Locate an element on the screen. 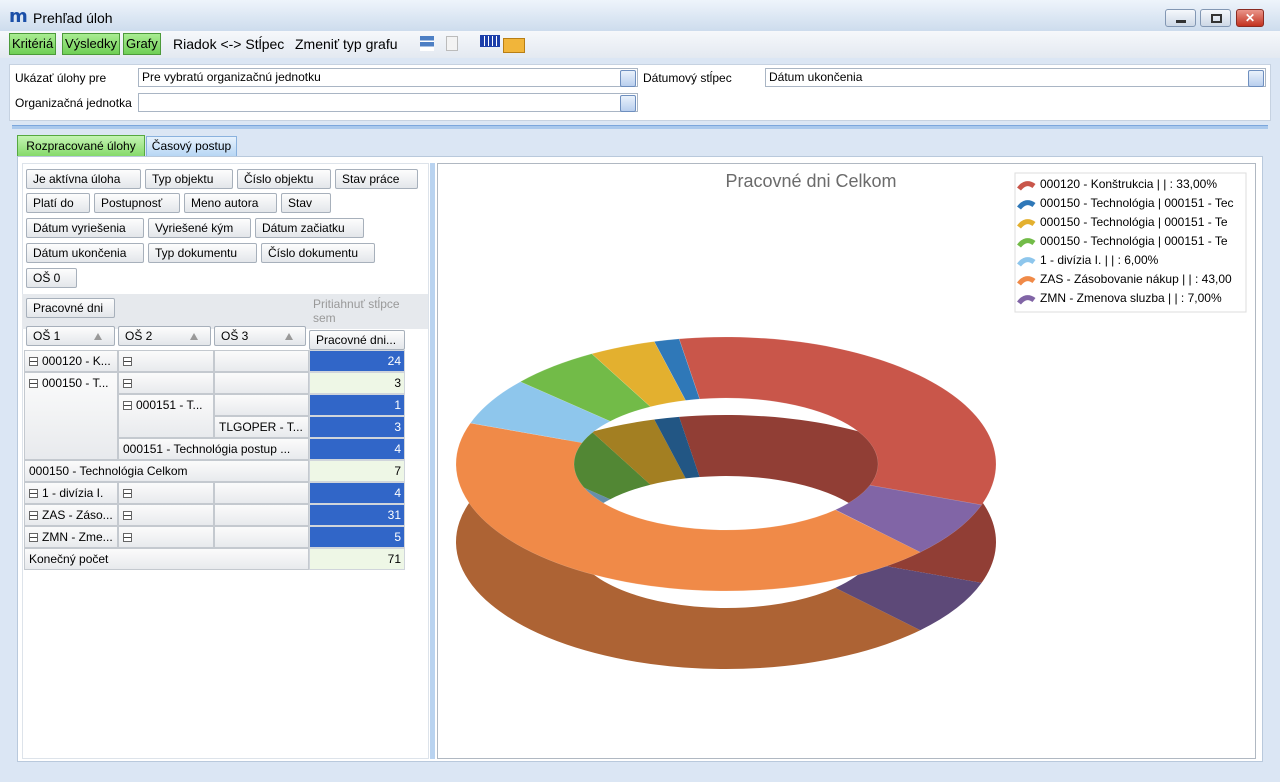 The width and height of the screenshot is (1280, 782). field-button: Dátum ukončenia is located at coordinates (85, 253).